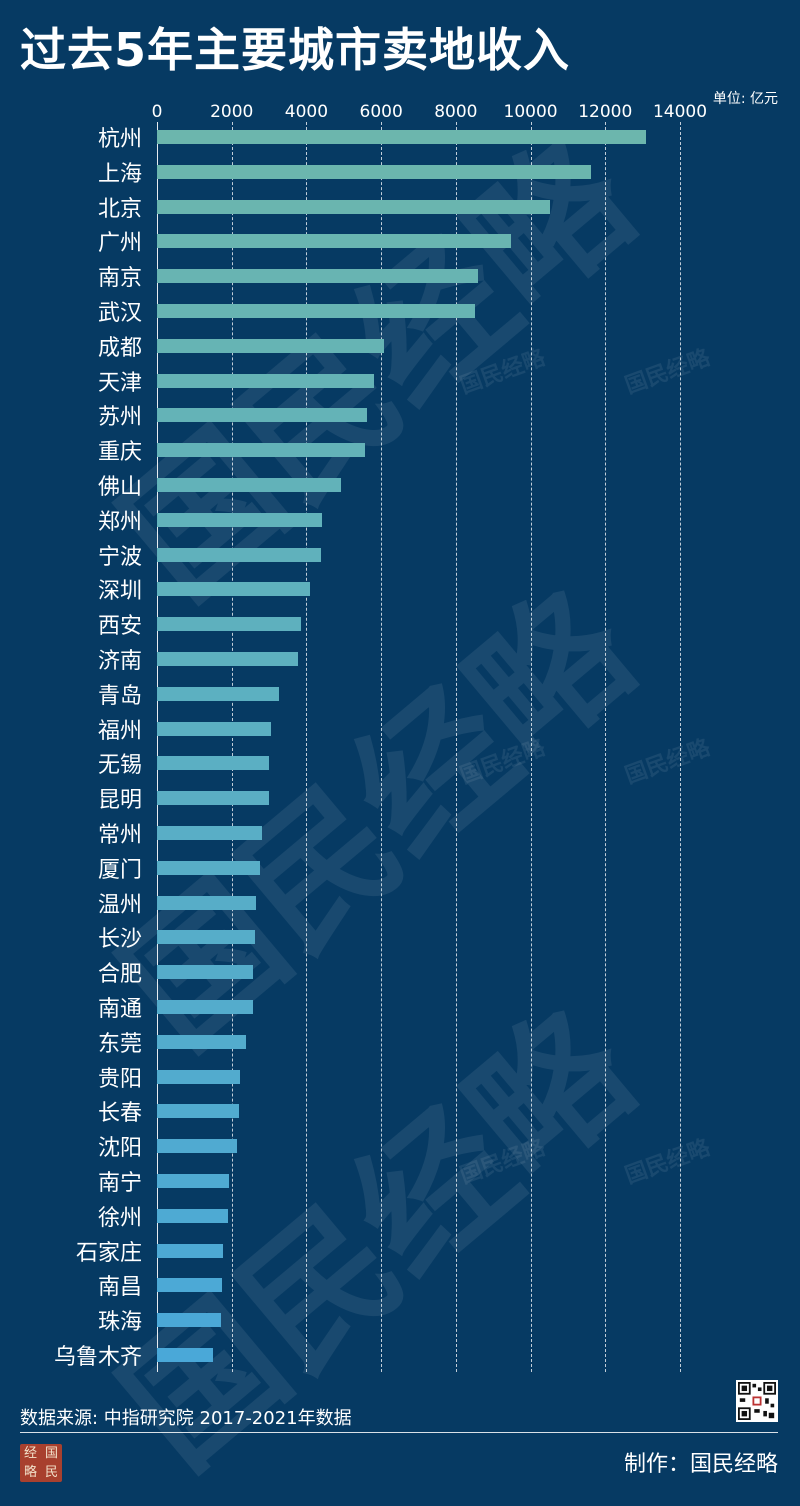 The image size is (800, 1506). What do you see at coordinates (119, 244) in the screenshot?
I see `category-label: 广州` at bounding box center [119, 244].